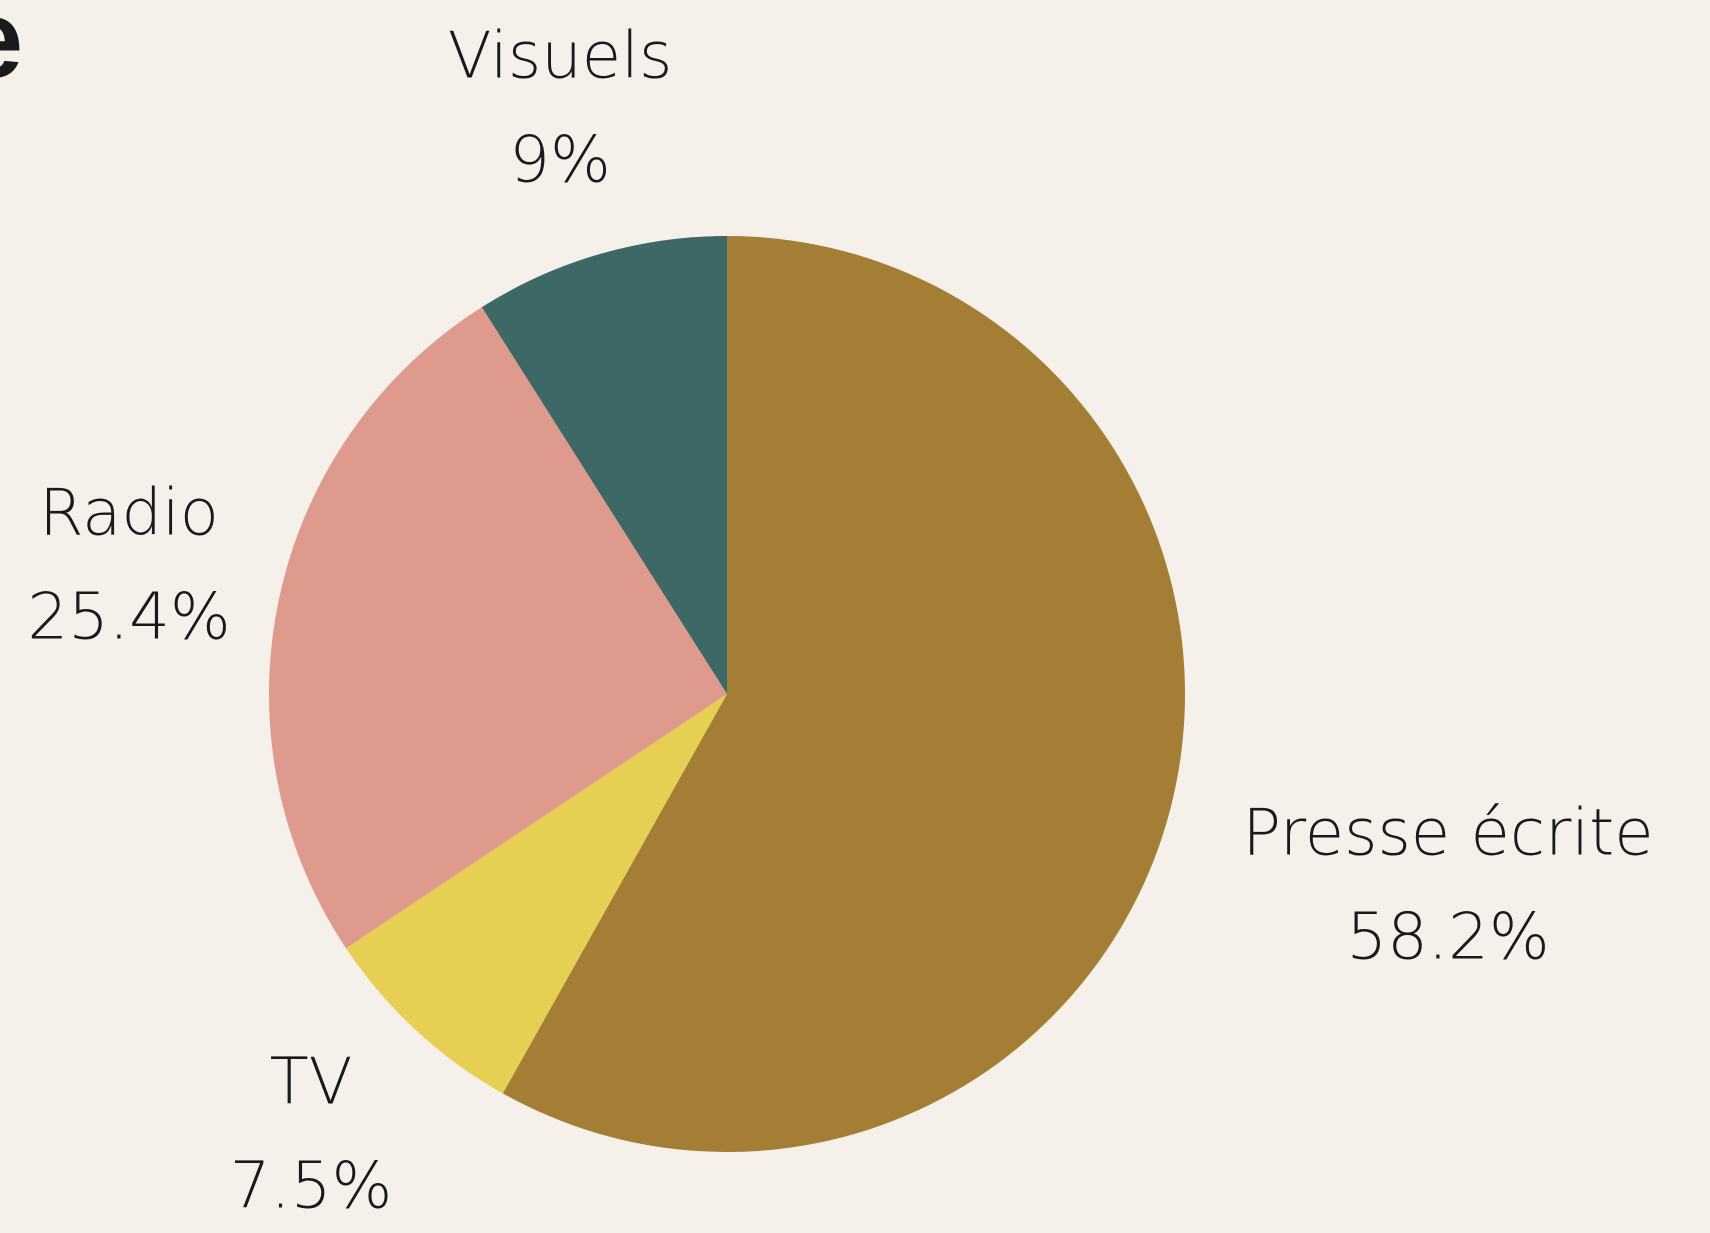 The image size is (1710, 1233). What do you see at coordinates (311, 1187) in the screenshot?
I see `slice-value-label: 7.5%` at bounding box center [311, 1187].